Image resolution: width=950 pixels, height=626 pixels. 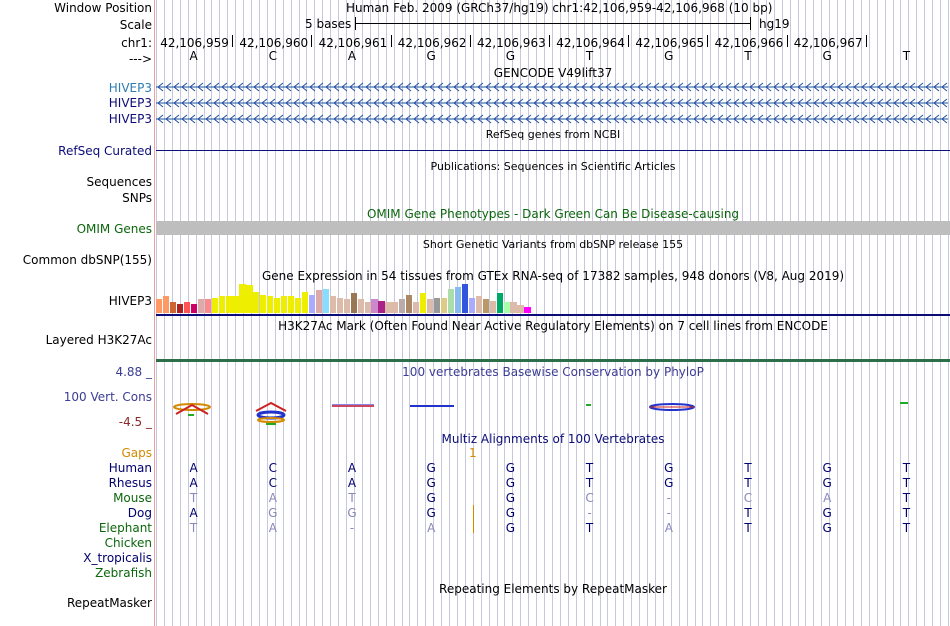 What do you see at coordinates (123, 573) in the screenshot?
I see `multiz-species-label: Zebrafish` at bounding box center [123, 573].